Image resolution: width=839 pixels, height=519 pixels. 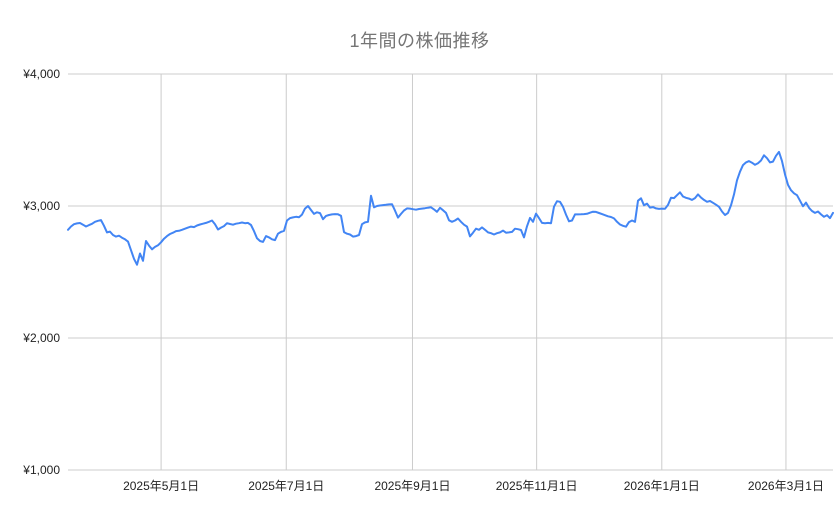 I want to click on x-axis-tick-label: 2025年9月1日, so click(x=412, y=486).